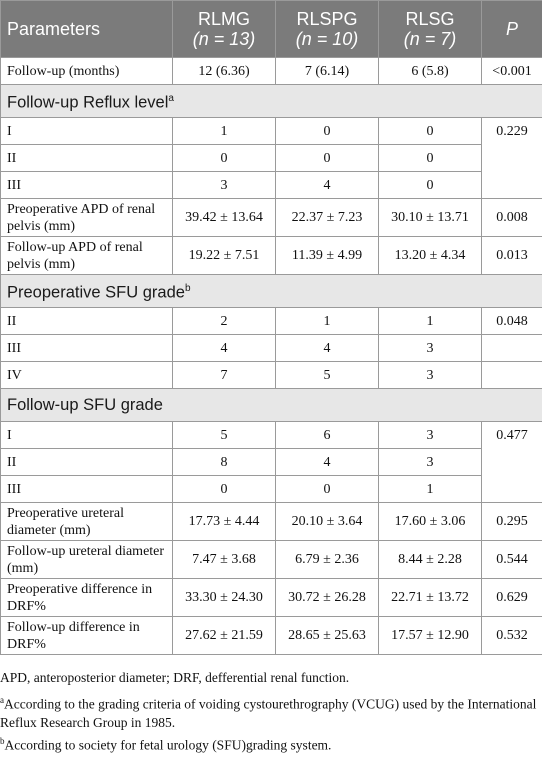 This screenshot has width=542, height=771. Describe the element at coordinates (86, 255) in the screenshot. I see `row-label: Follow-up APD of renal pelvis (mm)` at that location.